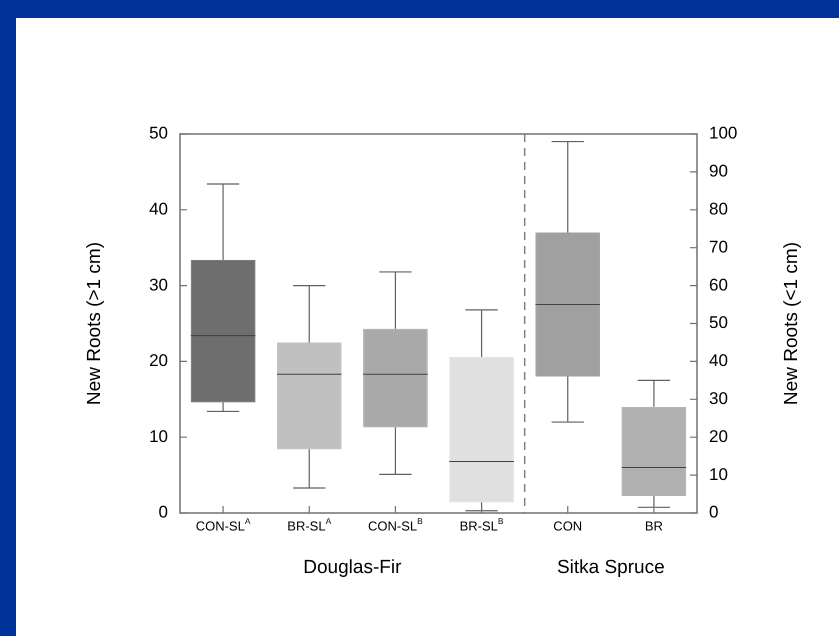 The image size is (839, 636). What do you see at coordinates (158, 208) in the screenshot?
I see `y-tick-label: 40` at bounding box center [158, 208].